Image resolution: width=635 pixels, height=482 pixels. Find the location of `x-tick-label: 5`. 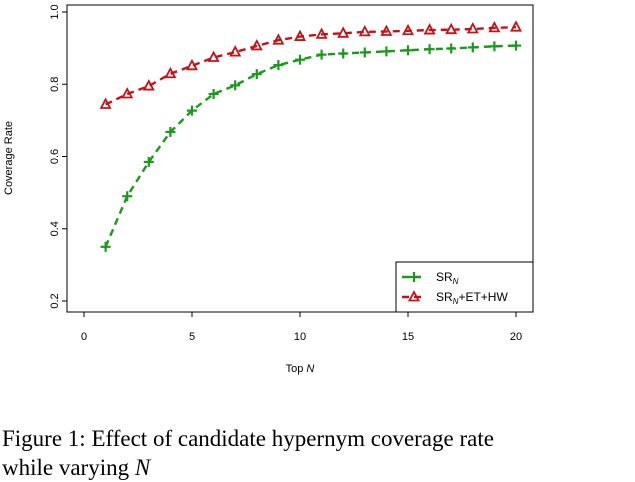

x-tick-label: 5 is located at coordinates (192, 337).